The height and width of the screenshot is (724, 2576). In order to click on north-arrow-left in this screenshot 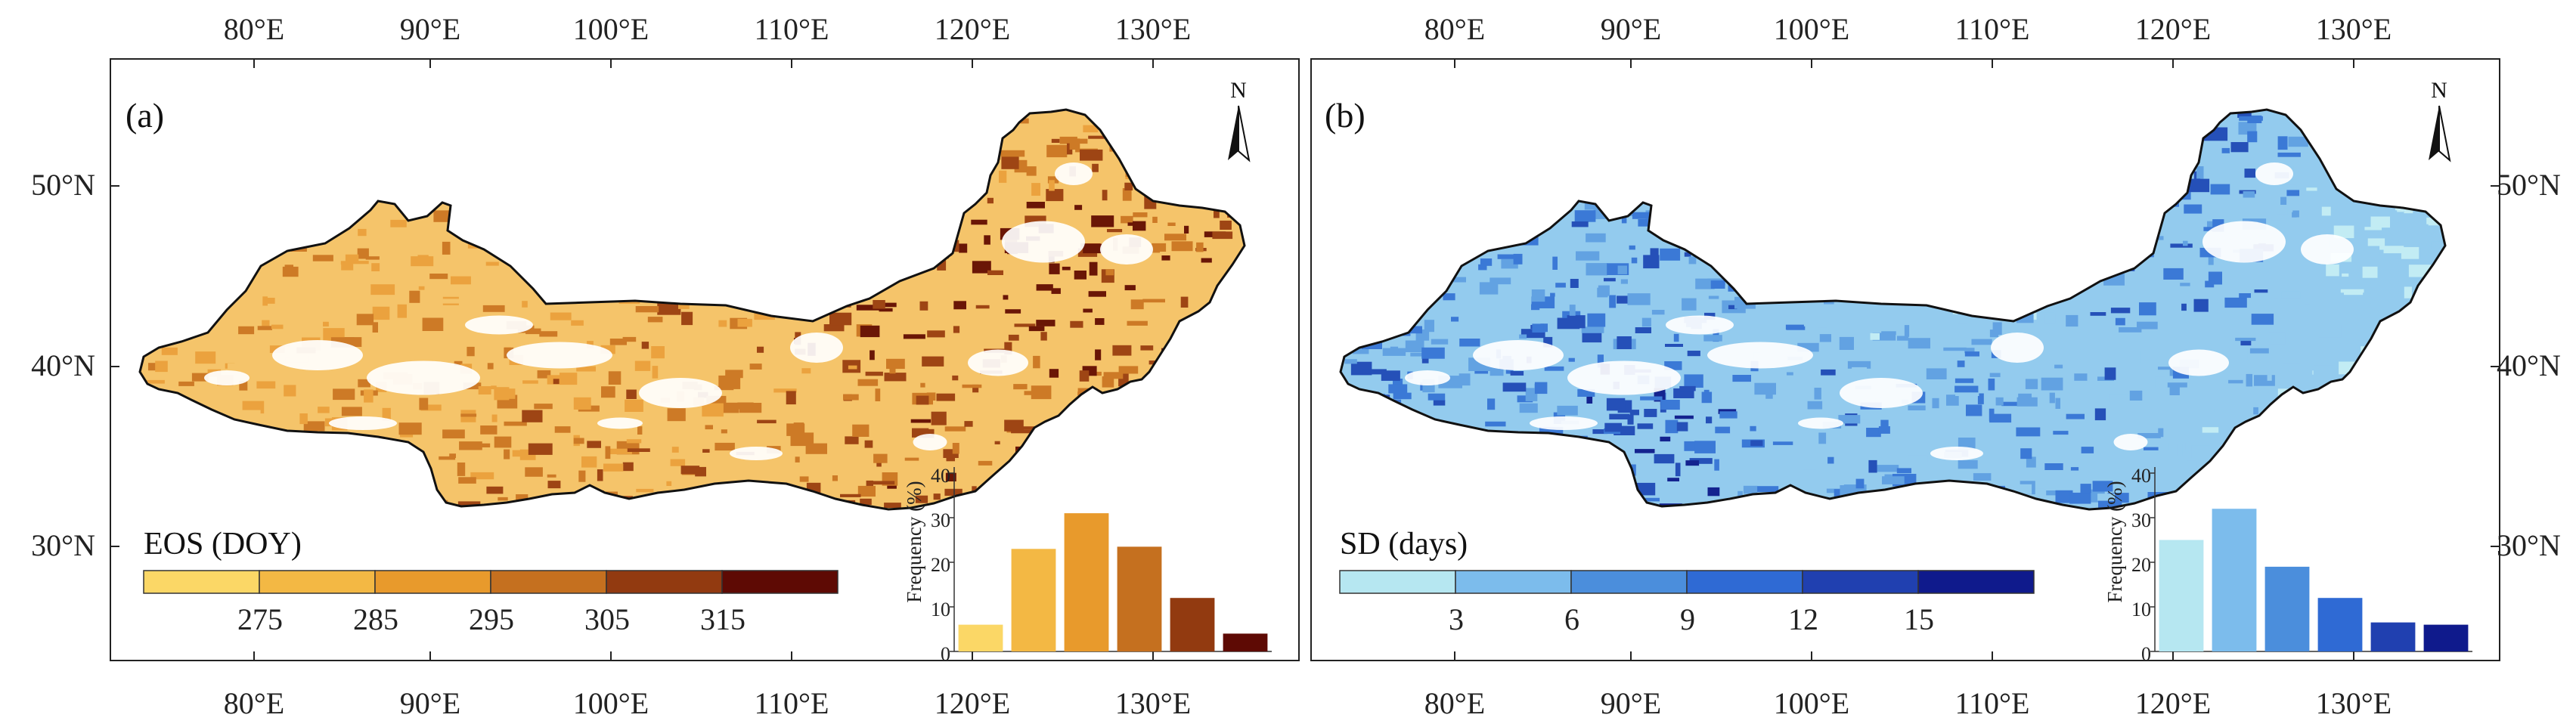, I will do `click(2434, 133)`.